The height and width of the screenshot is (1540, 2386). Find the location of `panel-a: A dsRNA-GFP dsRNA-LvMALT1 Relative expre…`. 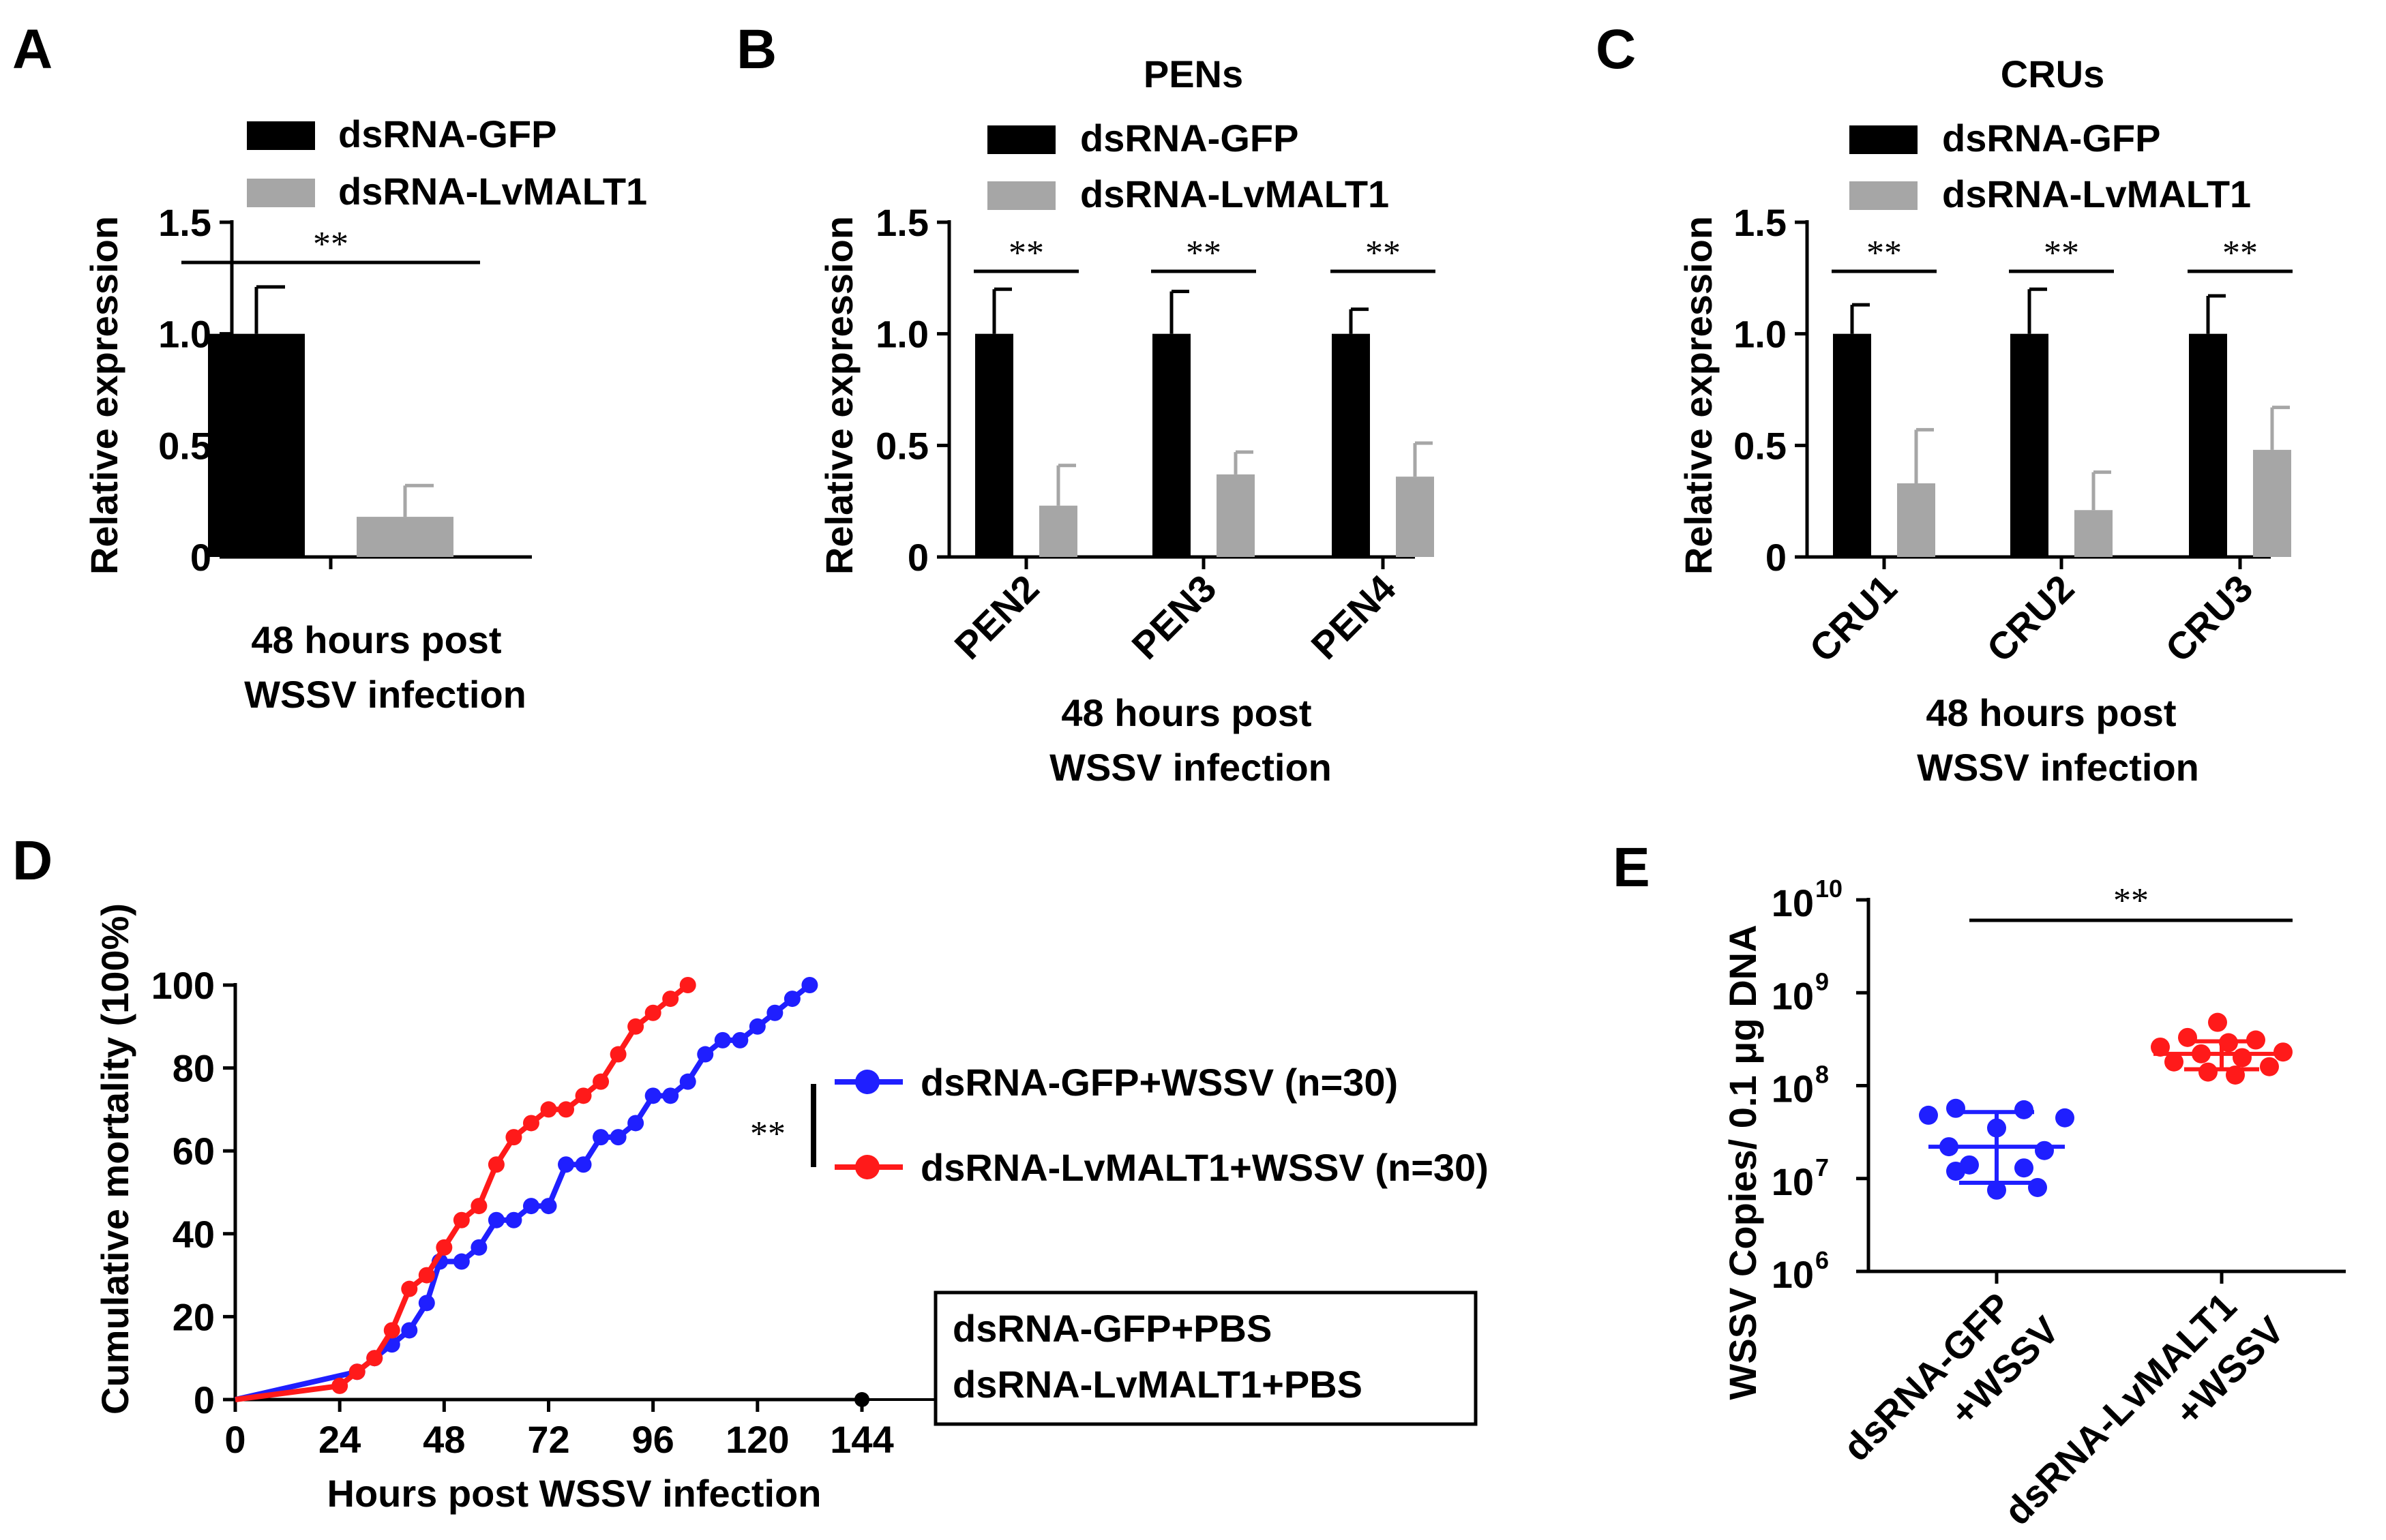

panel-a: A dsRNA-GFP dsRNA-LvMALT1 Relative expre… is located at coordinates (329, 367).